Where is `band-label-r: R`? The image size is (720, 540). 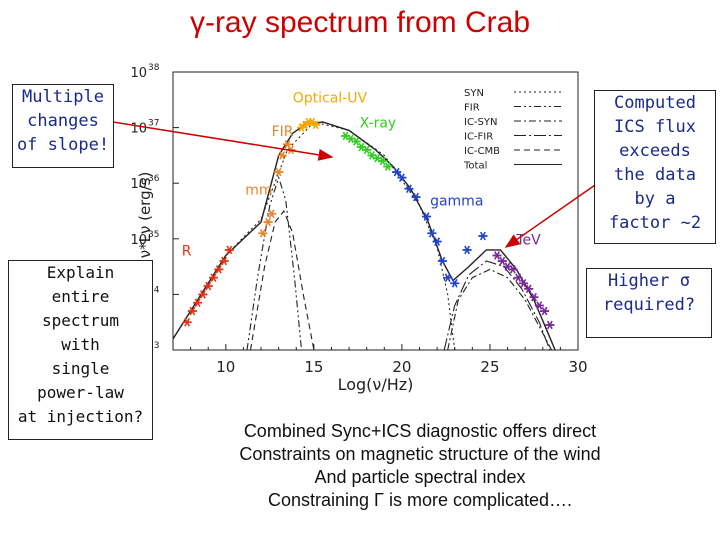 band-label-r: R is located at coordinates (187, 251).